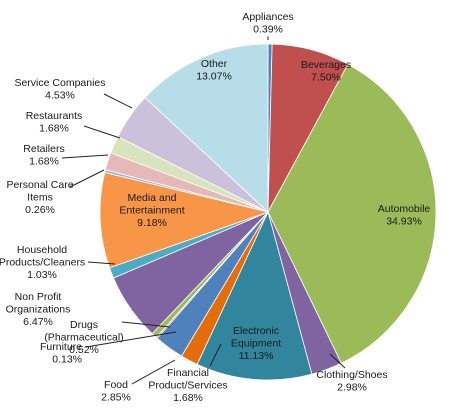 The width and height of the screenshot is (474, 412). I want to click on value-household-products-cleaners: 1.03%, so click(42, 275).